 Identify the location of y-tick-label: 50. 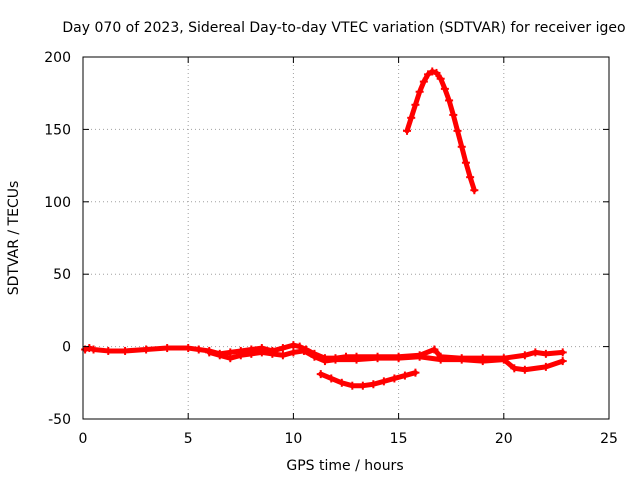
(62, 275).